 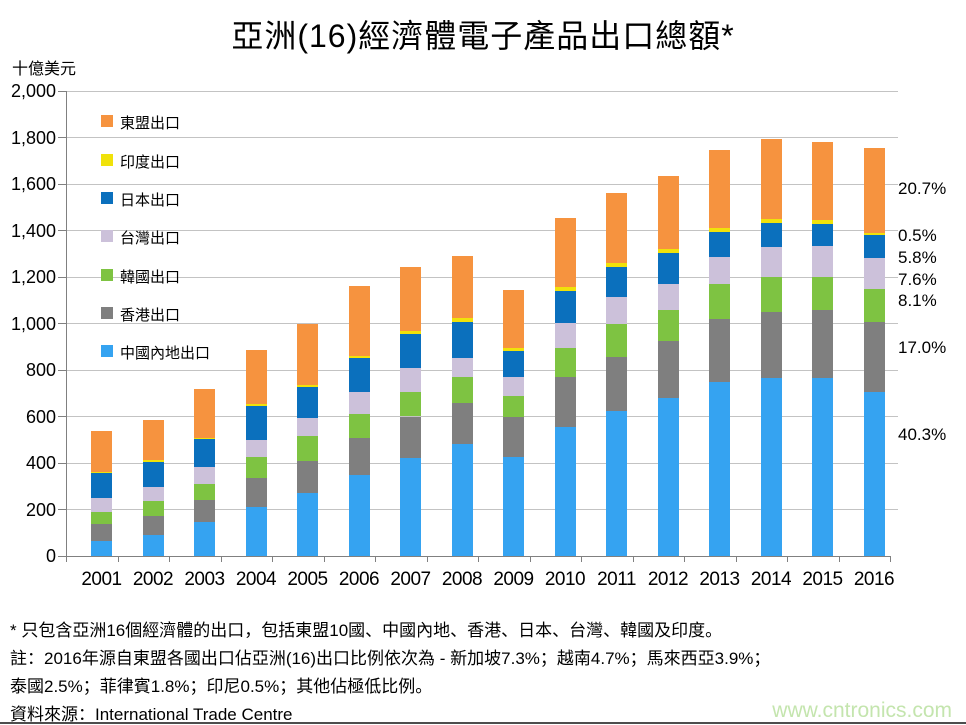 I want to click on y-axis-tick-label: 1,600, so click(x=33, y=184).